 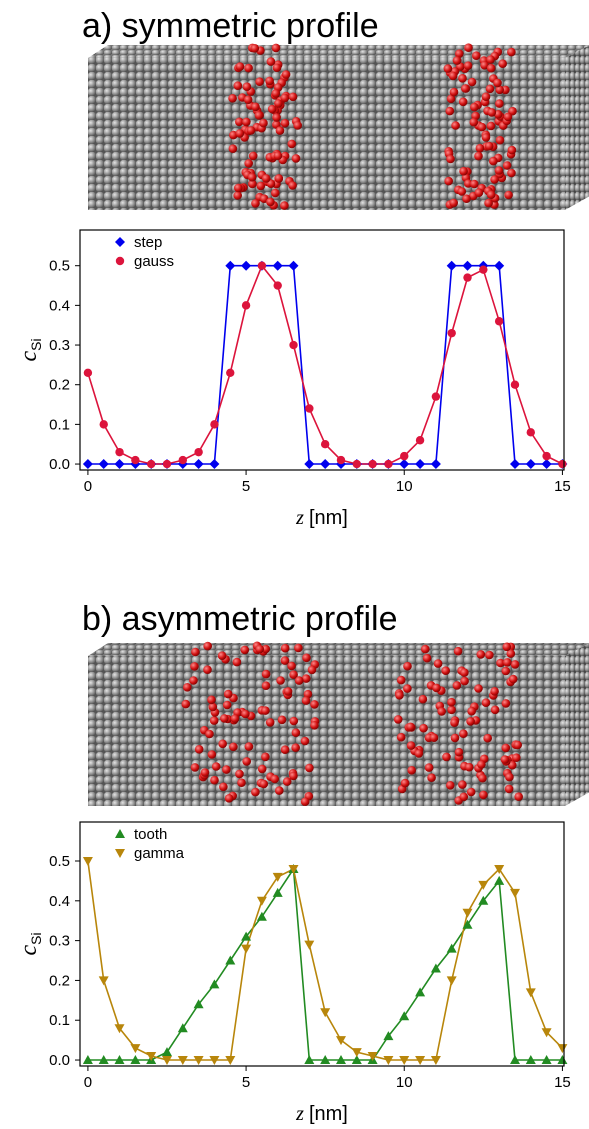 What do you see at coordinates (154, 261) in the screenshot?
I see `legend-label: gauss` at bounding box center [154, 261].